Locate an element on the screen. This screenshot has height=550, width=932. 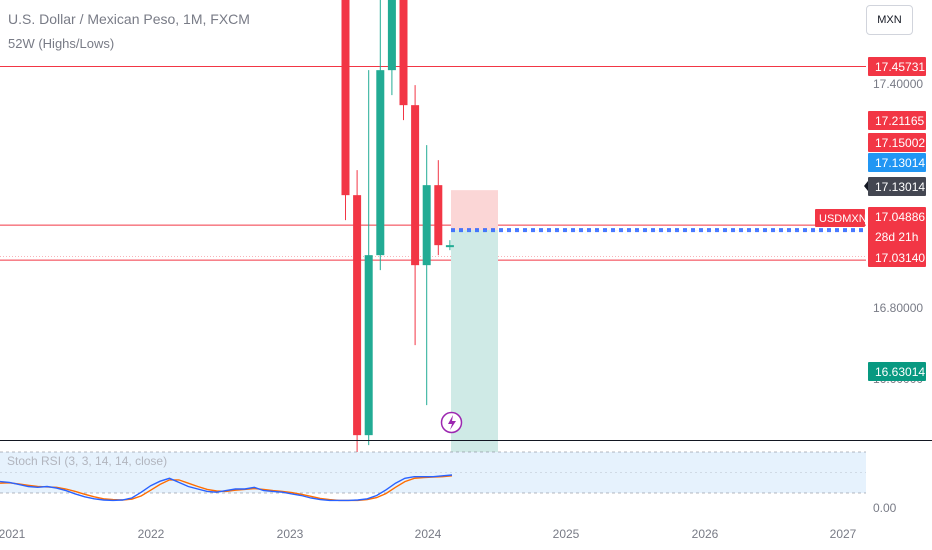
price-badge-label: 17.45731 is located at coordinates (900, 67).